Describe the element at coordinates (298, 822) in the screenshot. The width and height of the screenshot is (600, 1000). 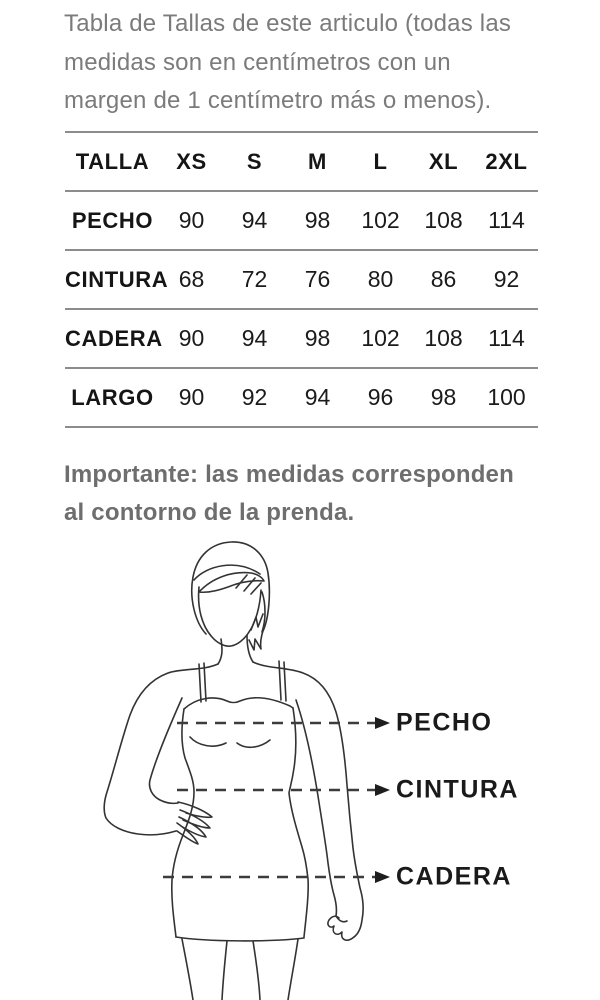
I see `figure-dress-right-edge` at that location.